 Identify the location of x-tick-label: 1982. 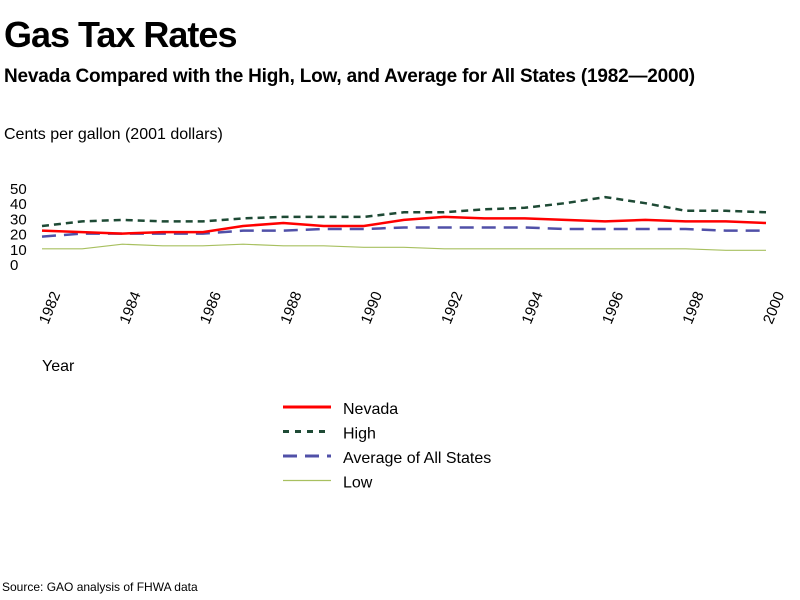
(50, 307).